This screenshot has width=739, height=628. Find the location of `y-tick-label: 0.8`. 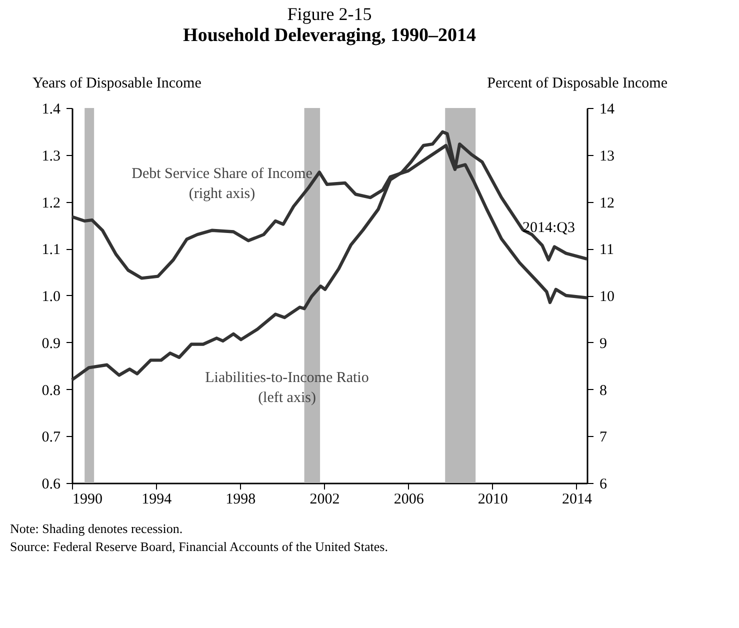

y-tick-label: 0.8 is located at coordinates (51, 390).